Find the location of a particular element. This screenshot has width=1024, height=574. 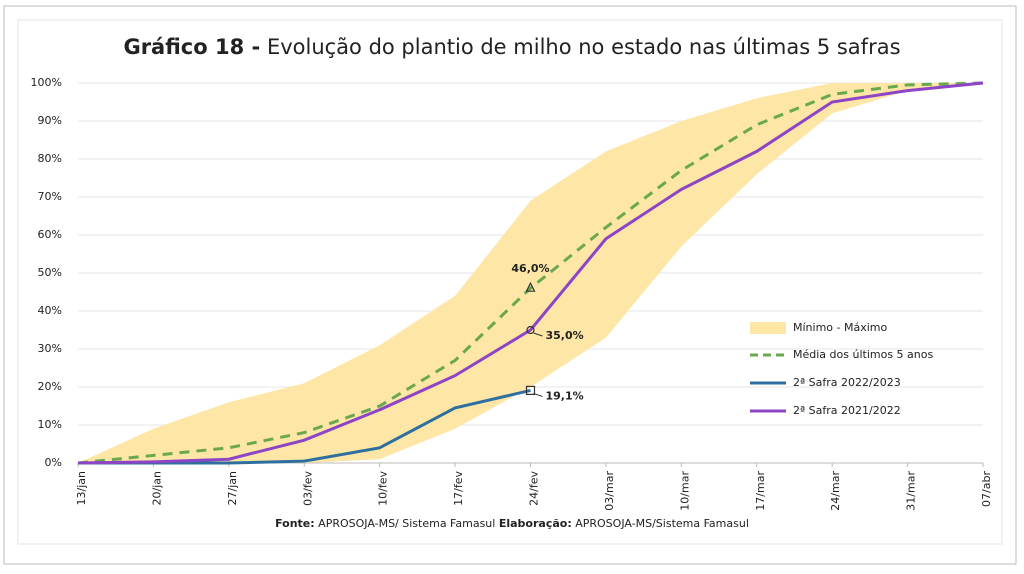

x-tick-label: 27/jan is located at coordinates (232, 488).